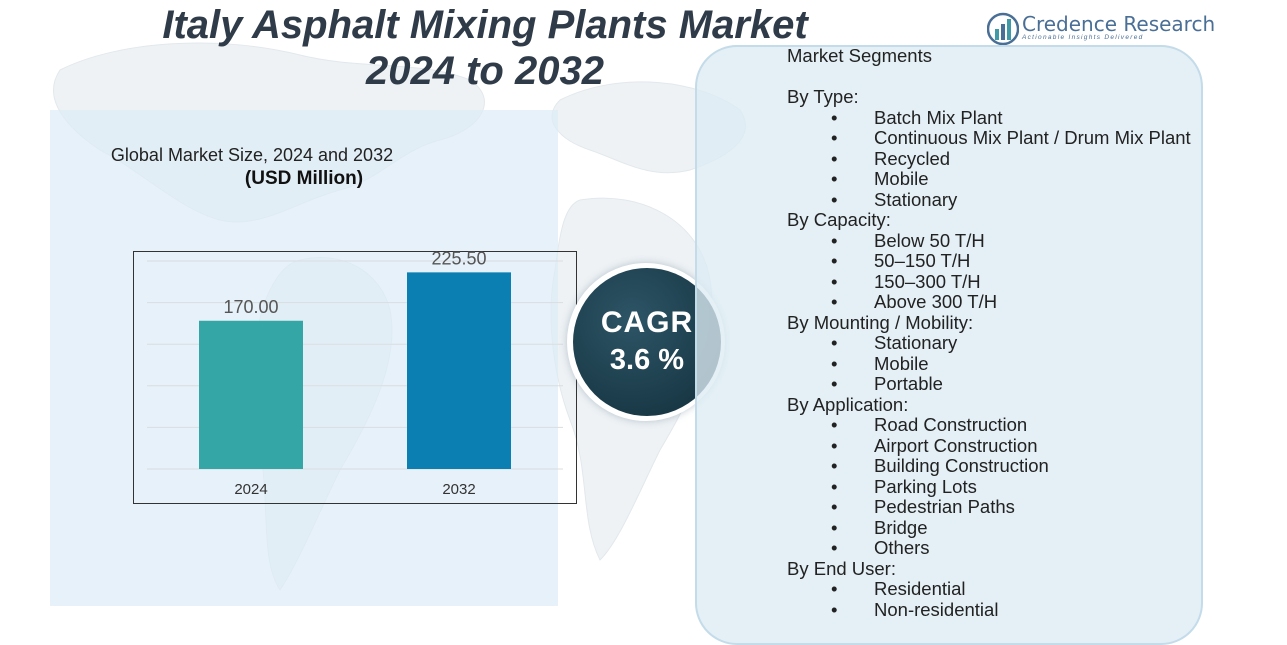  I want to click on segment-group-heading: By Type:, so click(823, 96).